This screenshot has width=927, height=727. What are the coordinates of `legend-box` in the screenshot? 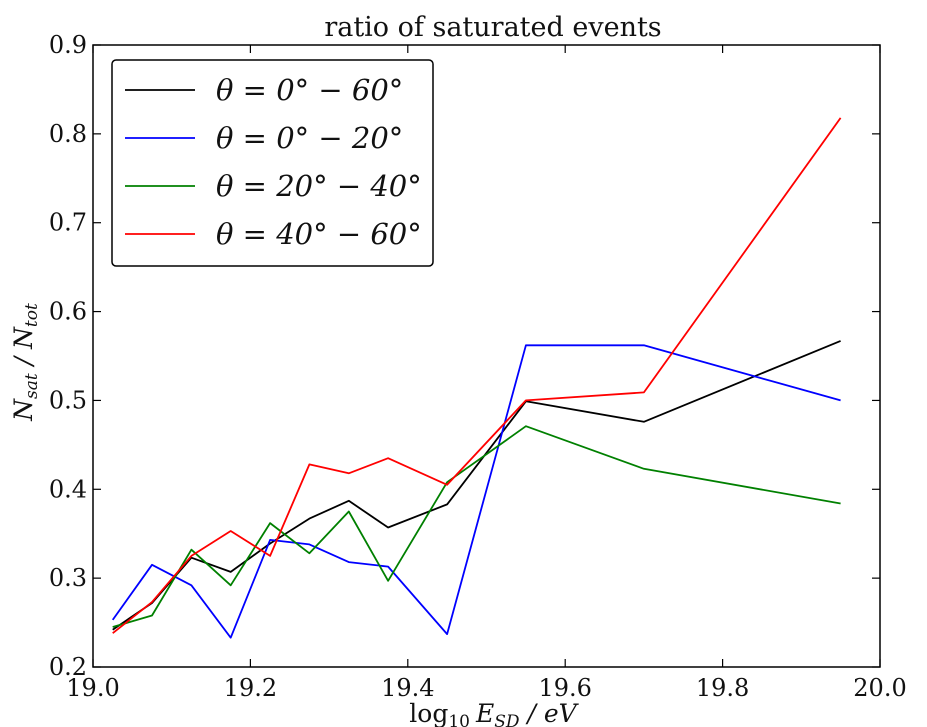 It's located at (272, 163).